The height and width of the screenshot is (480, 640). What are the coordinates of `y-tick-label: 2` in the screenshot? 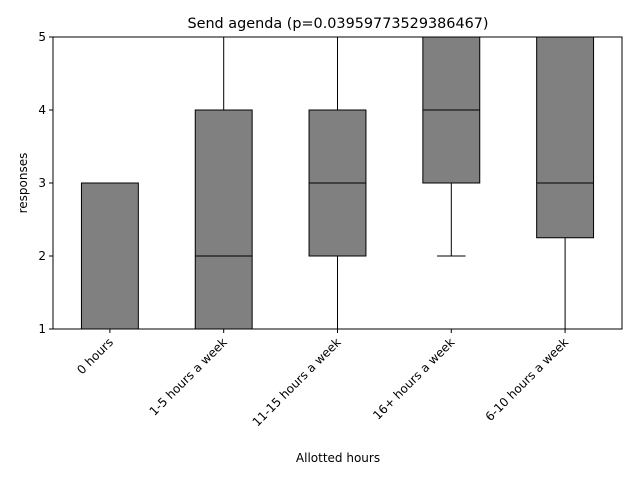 It's located at (42, 256).